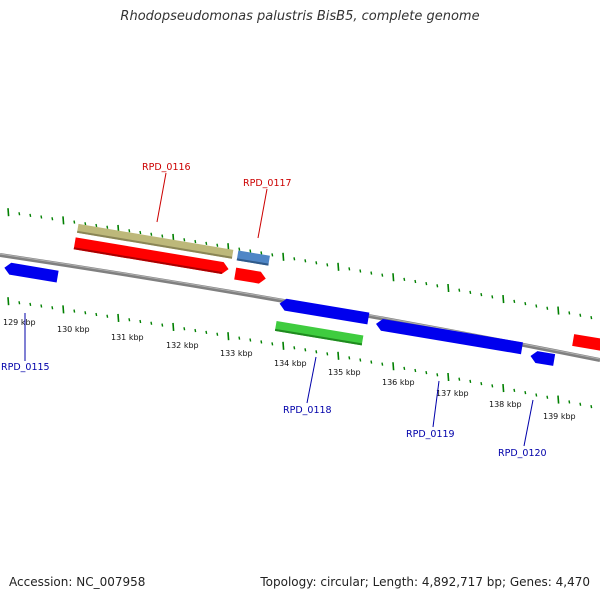 This screenshot has width=600, height=600. I want to click on gene-label-rpd-0115: RPD_0115, so click(25, 367).